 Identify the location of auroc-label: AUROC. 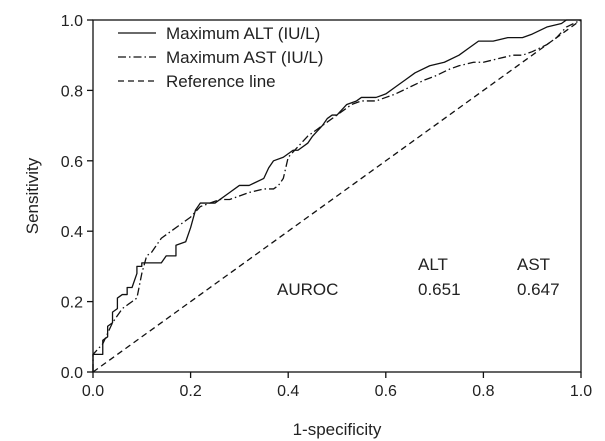
(307, 289).